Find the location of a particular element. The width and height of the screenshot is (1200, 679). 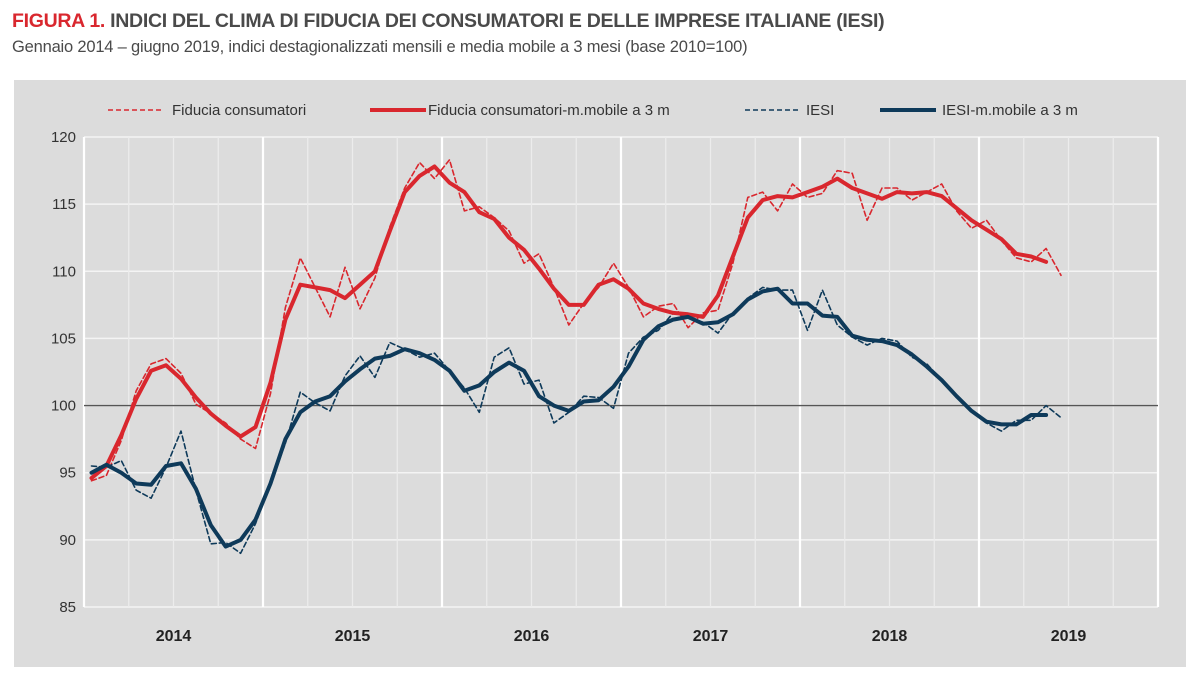

legend-label: IESI is located at coordinates (820, 110).